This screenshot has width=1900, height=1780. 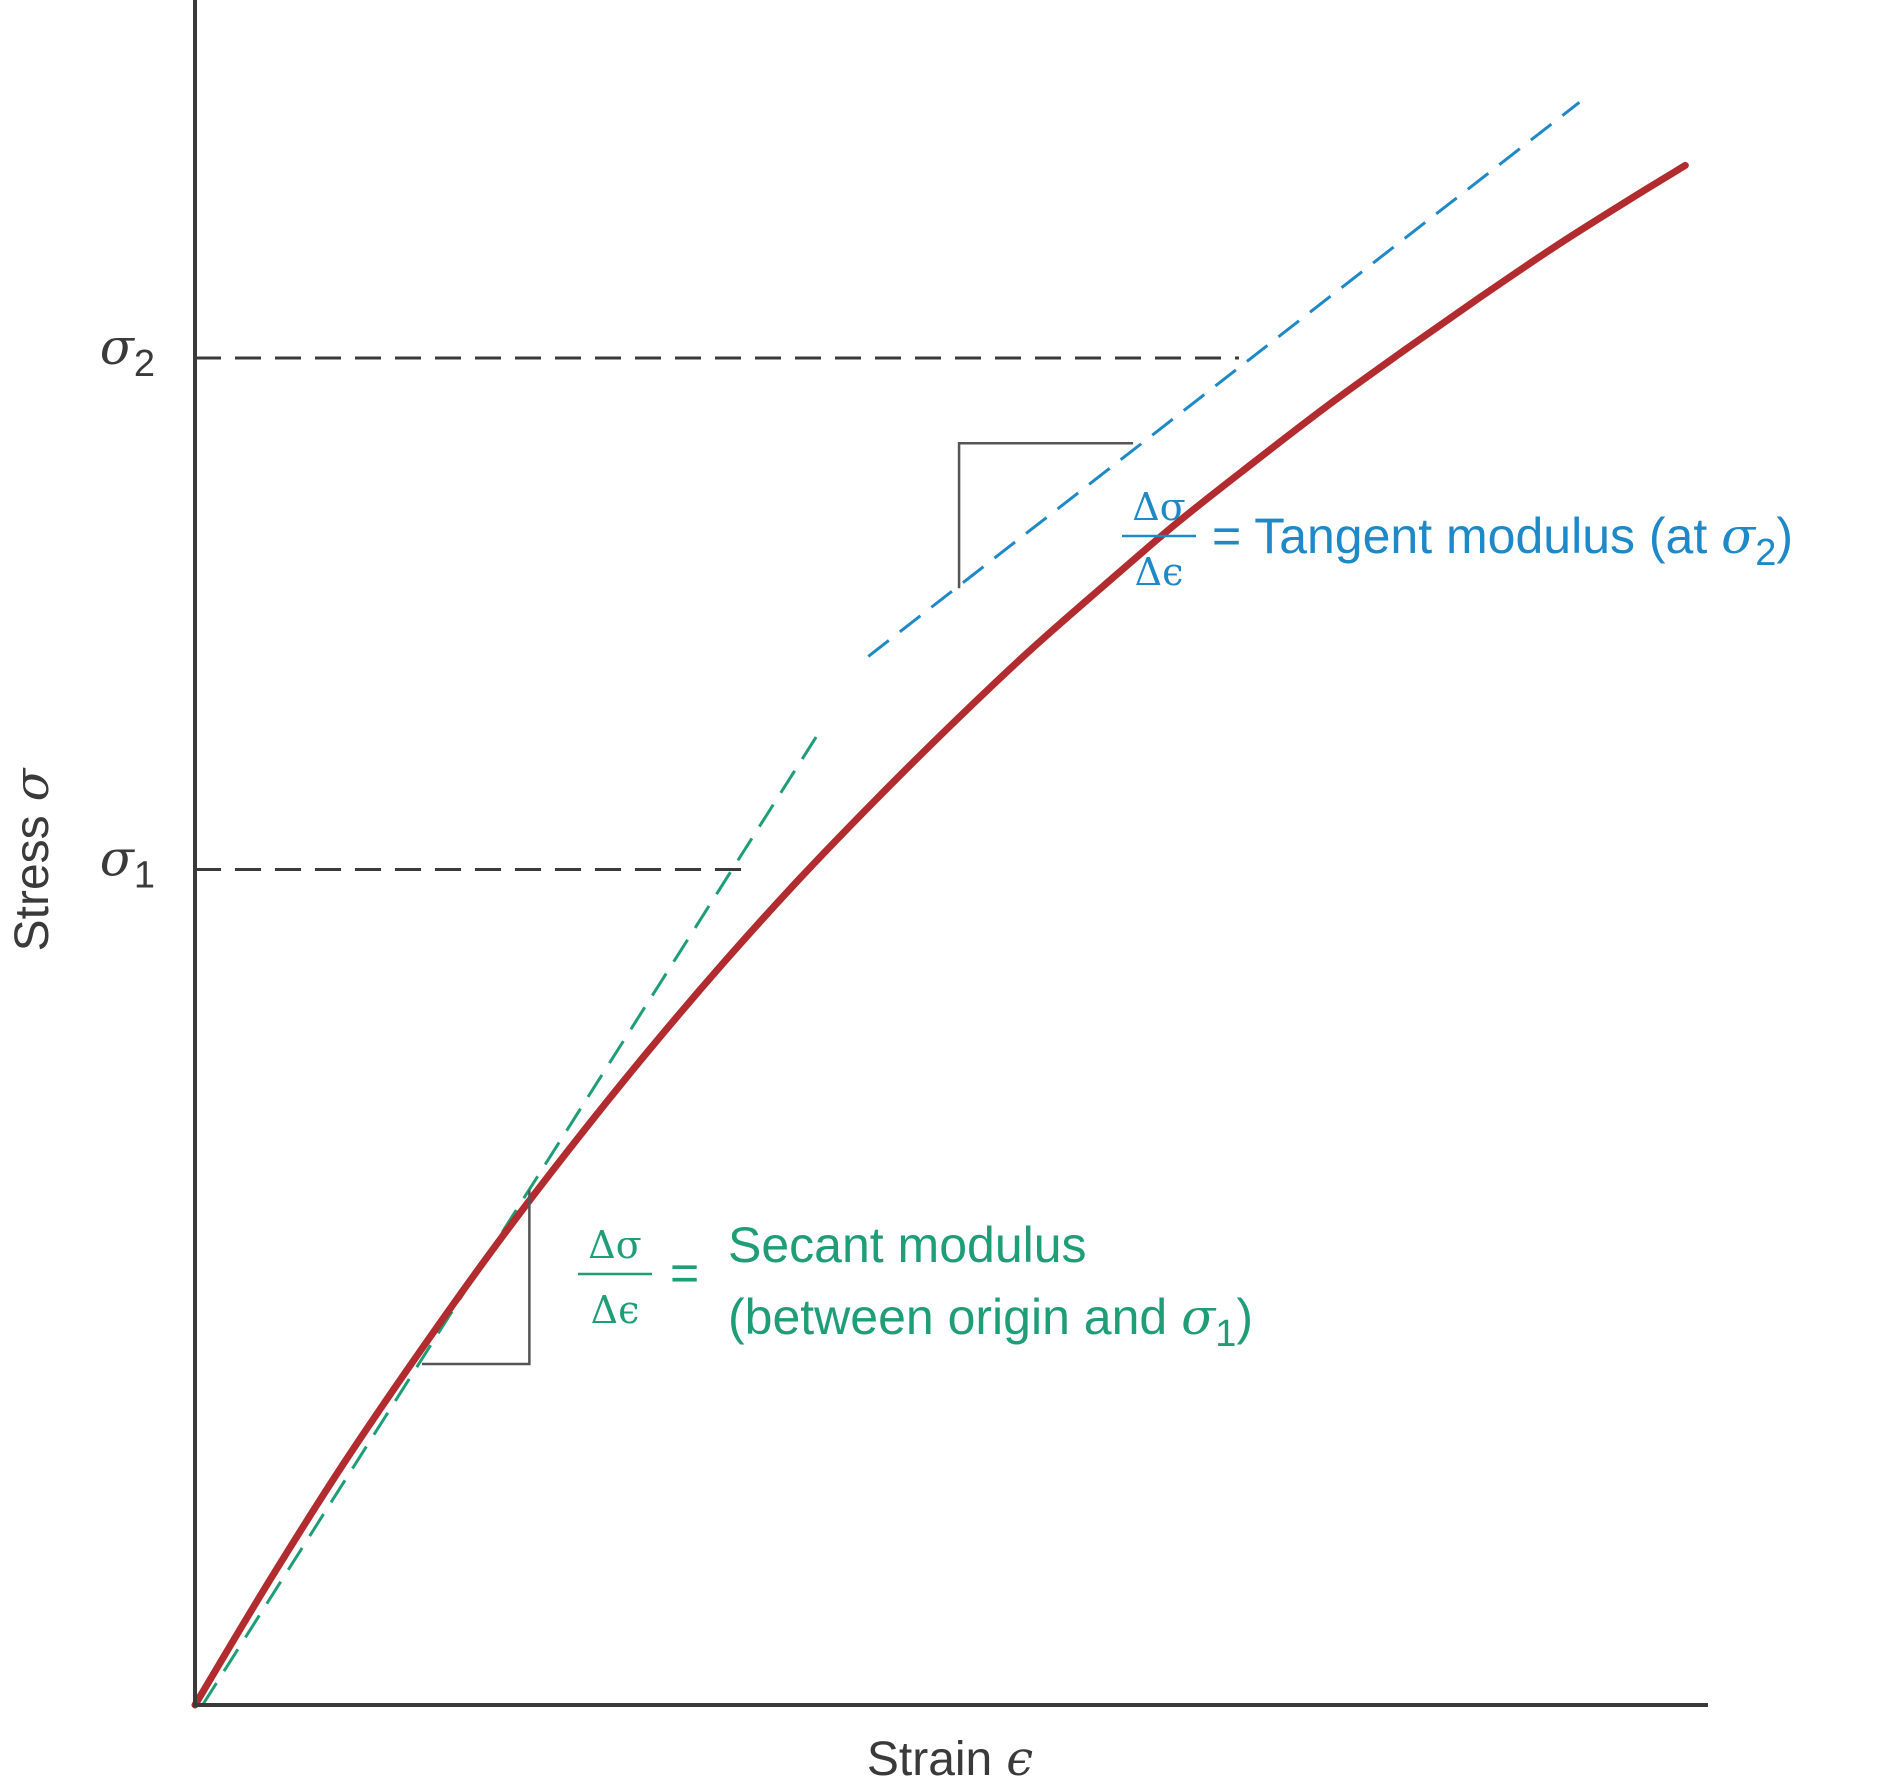 I want to click on tangent-label-text: = Tangent modulus (at, so click(x=1466, y=536).